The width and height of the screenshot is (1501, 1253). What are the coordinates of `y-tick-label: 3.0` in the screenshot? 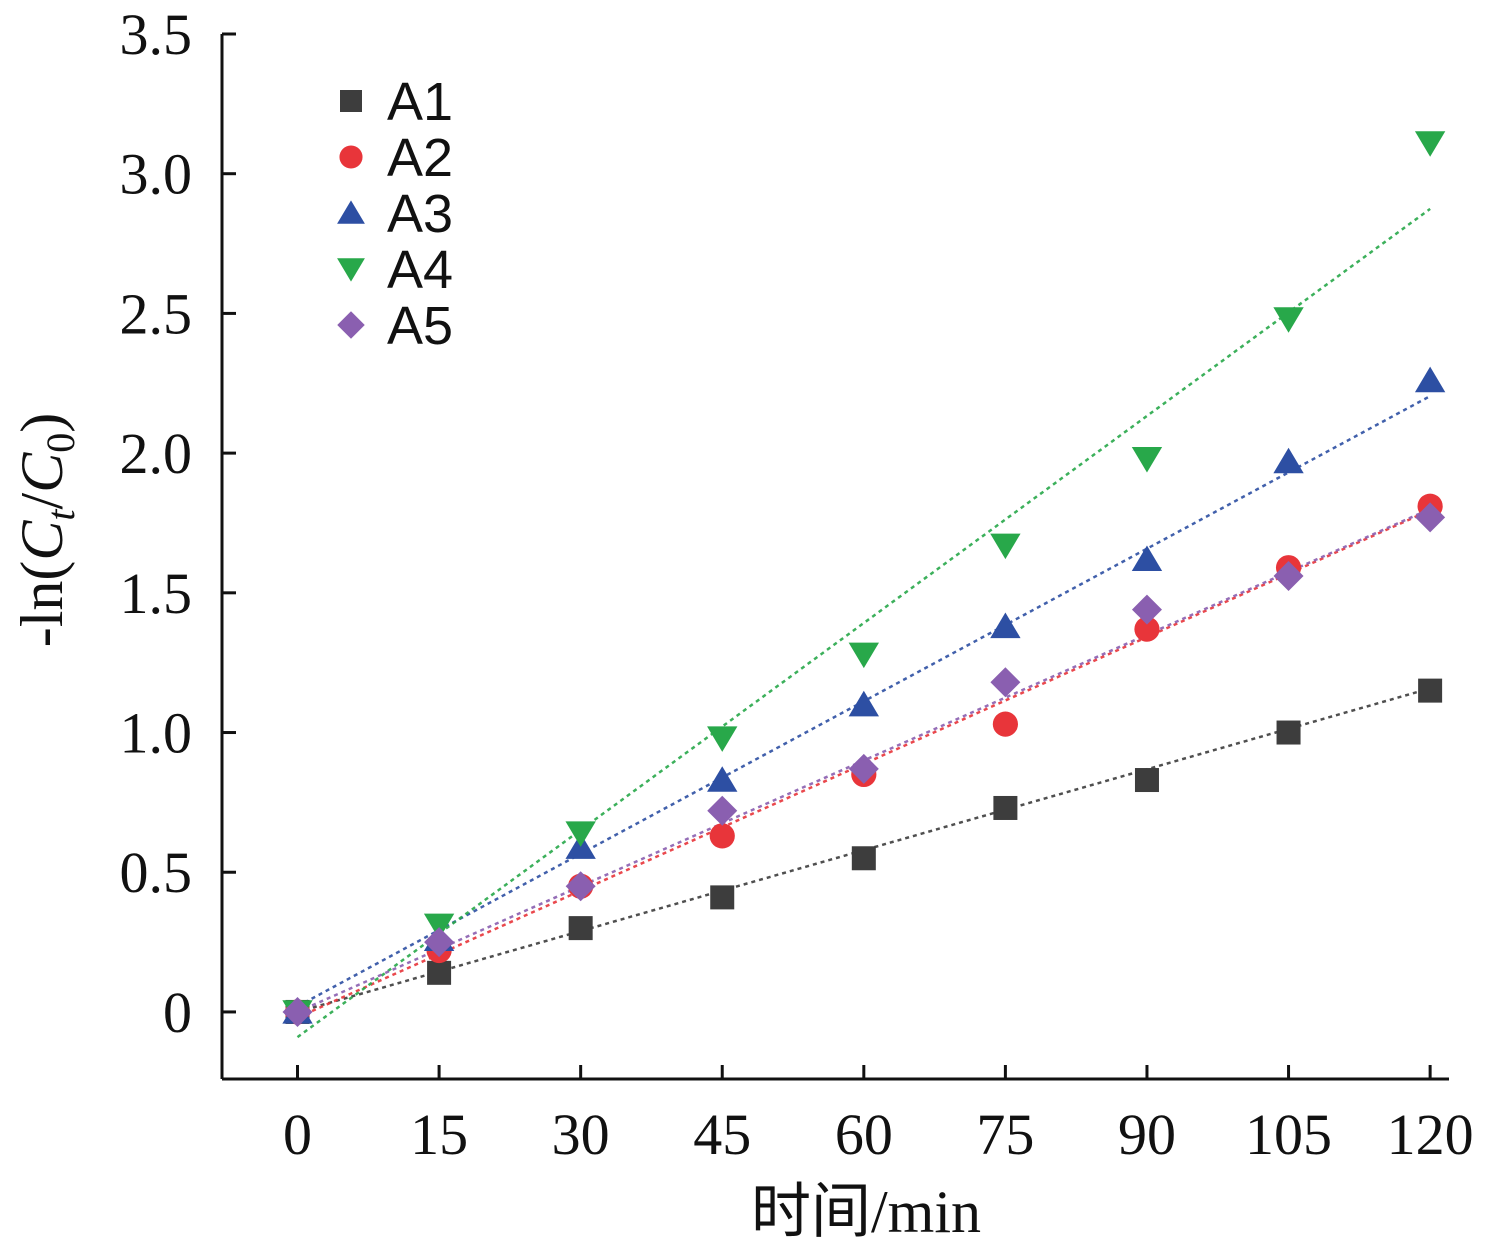 It's located at (156, 174).